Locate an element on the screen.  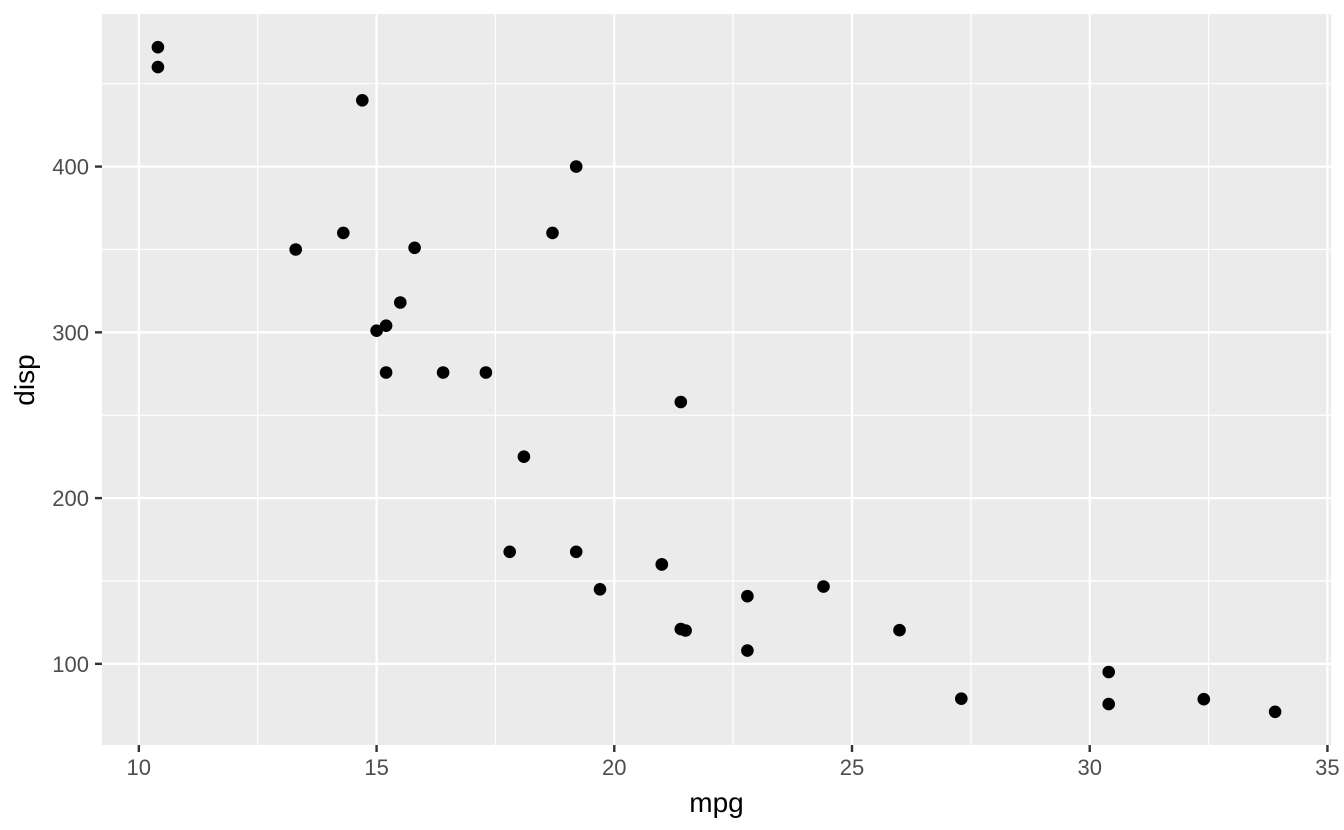
x-tick-label: 10 is located at coordinates (139, 767).